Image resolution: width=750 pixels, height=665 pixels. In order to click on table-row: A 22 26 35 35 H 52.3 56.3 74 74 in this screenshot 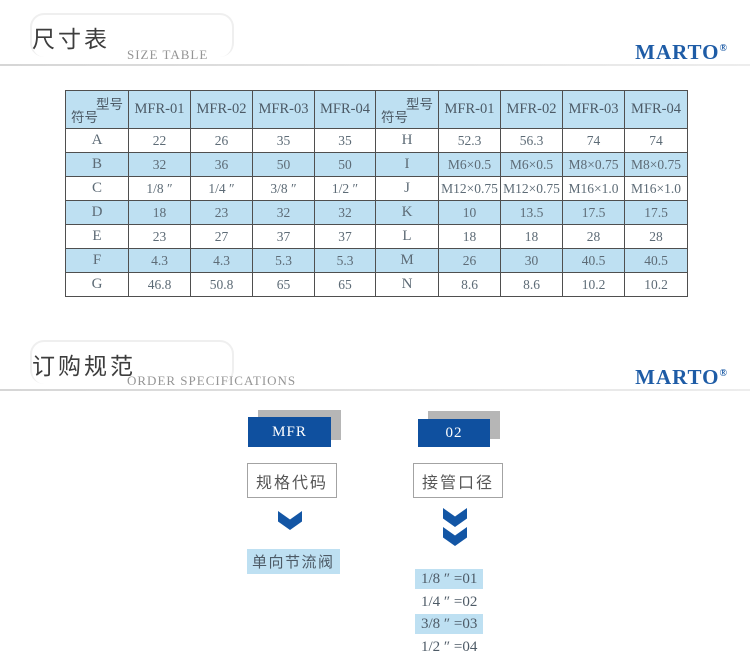, I will do `click(376, 140)`.